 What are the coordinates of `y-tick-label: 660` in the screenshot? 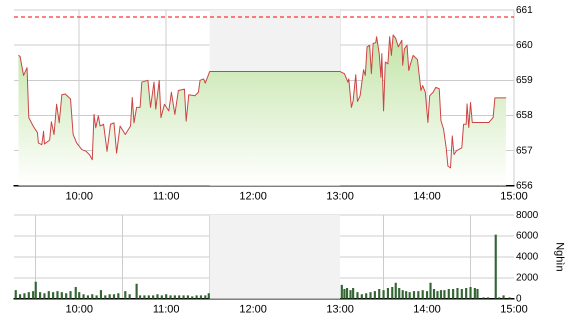 It's located at (525, 45).